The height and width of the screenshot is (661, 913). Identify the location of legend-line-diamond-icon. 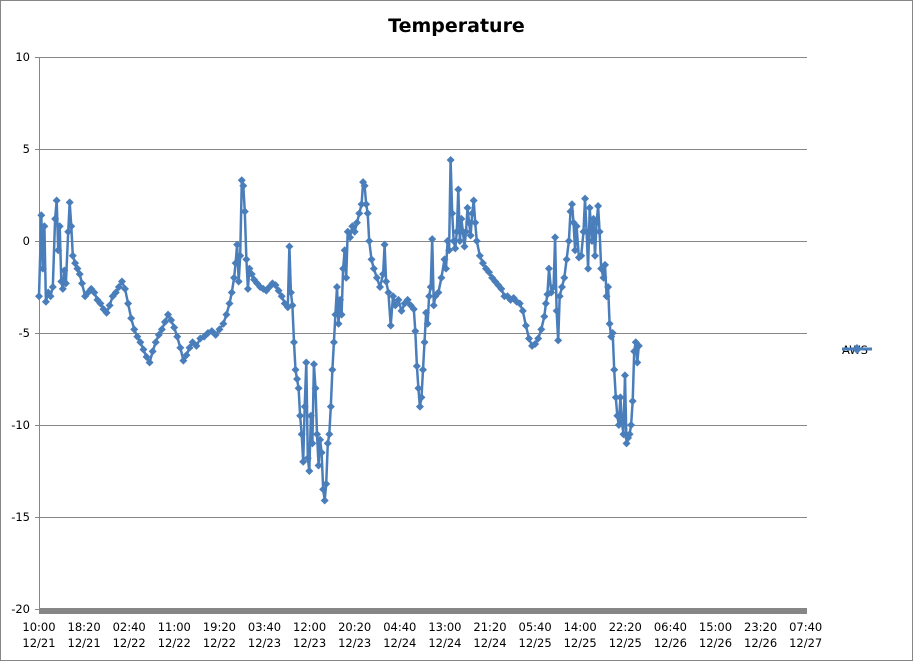
(857, 349).